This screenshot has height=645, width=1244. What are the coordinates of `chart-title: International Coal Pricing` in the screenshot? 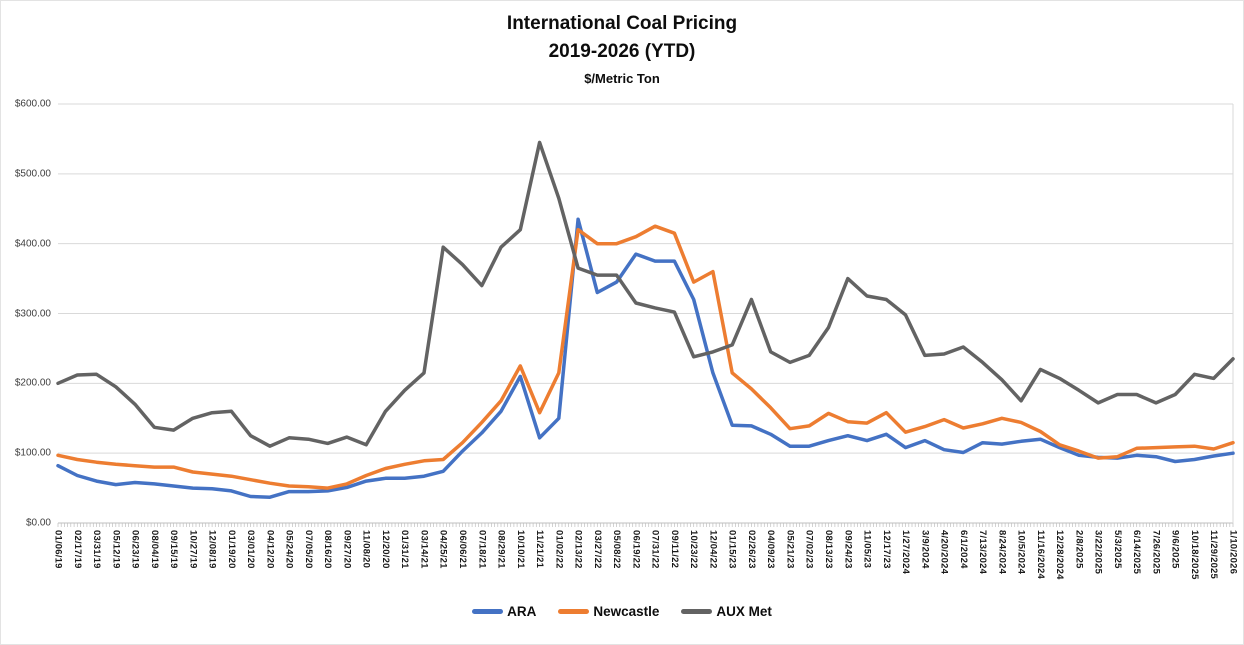 It's located at (622, 23).